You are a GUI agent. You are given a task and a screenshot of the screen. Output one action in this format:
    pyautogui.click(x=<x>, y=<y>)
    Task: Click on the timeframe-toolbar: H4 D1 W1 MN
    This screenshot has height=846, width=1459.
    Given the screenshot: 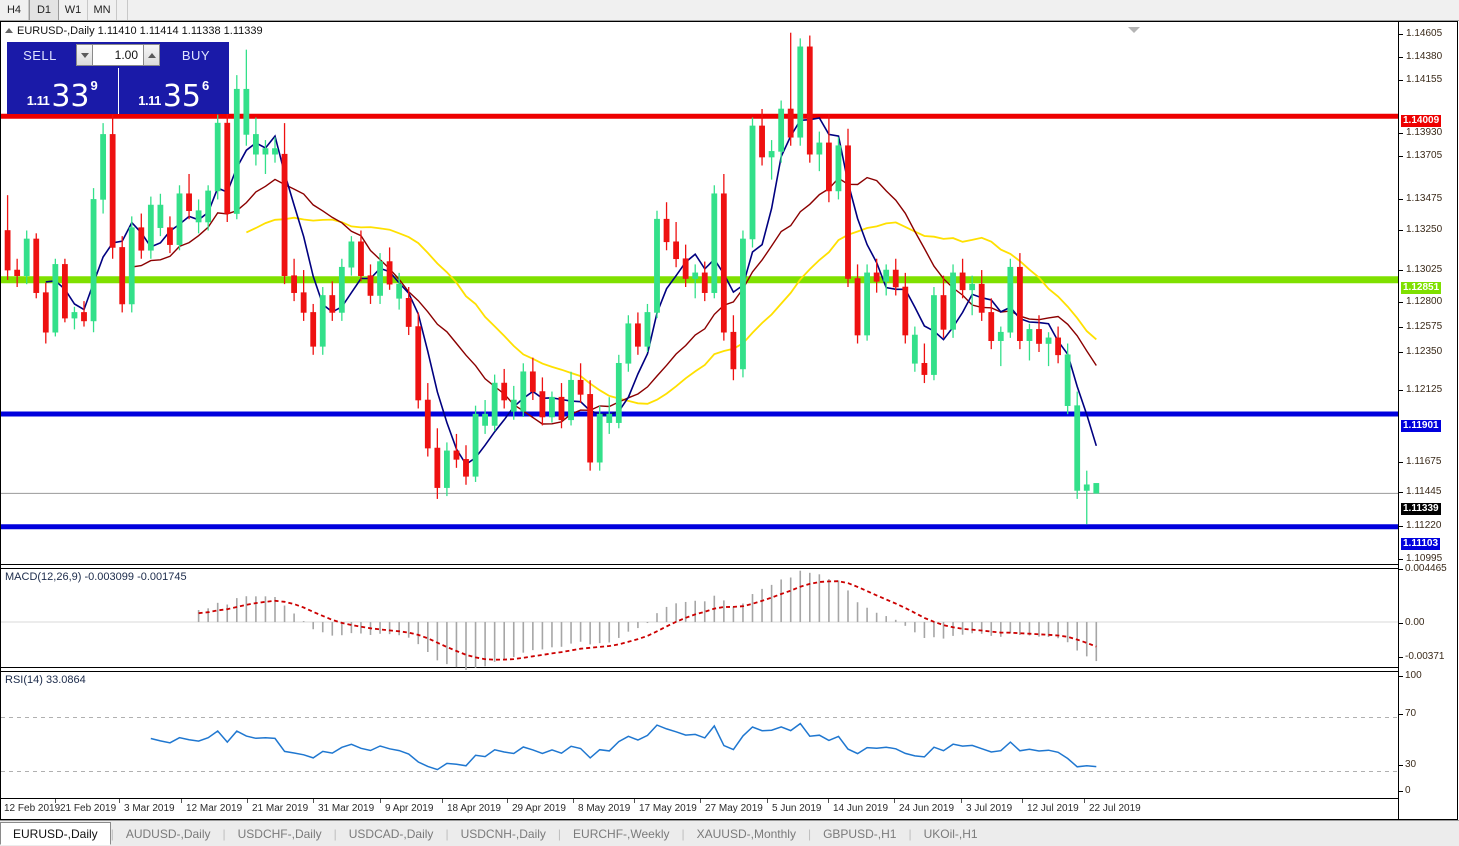 What is the action you would take?
    pyautogui.click(x=729, y=10)
    